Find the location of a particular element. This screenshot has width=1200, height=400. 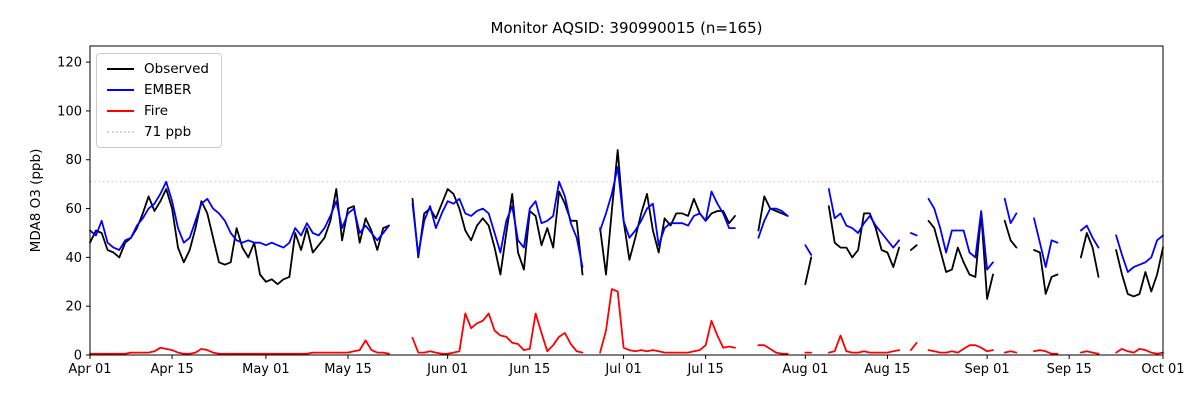

x-tick-label: Aug 01 is located at coordinates (805, 369).